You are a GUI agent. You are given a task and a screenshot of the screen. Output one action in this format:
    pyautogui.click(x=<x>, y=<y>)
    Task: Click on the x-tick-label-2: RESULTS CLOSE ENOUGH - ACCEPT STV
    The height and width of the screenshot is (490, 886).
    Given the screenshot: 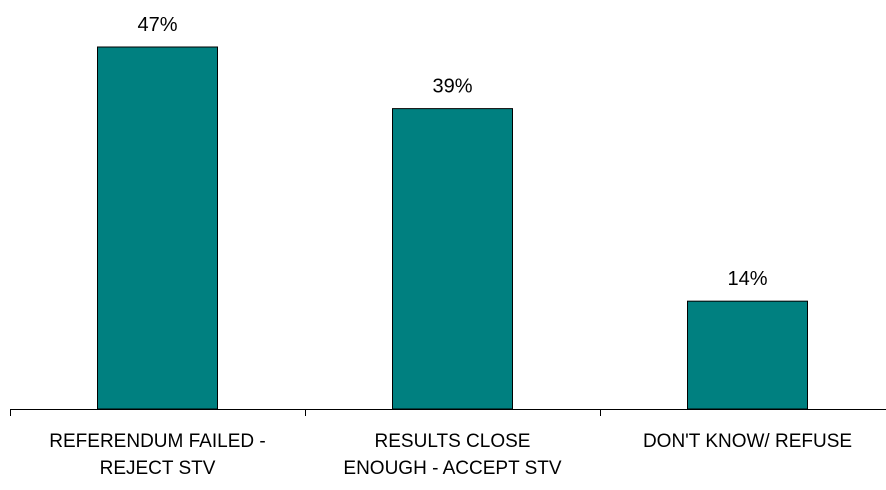 What is the action you would take?
    pyautogui.click(x=452, y=455)
    